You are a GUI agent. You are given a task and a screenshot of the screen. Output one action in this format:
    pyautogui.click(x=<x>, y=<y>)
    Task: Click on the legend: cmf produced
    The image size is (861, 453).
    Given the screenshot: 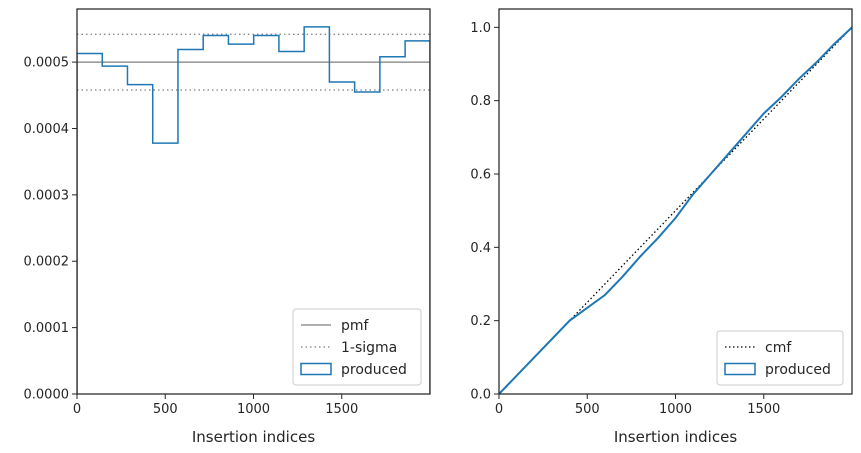 What is the action you would take?
    pyautogui.click(x=780, y=358)
    